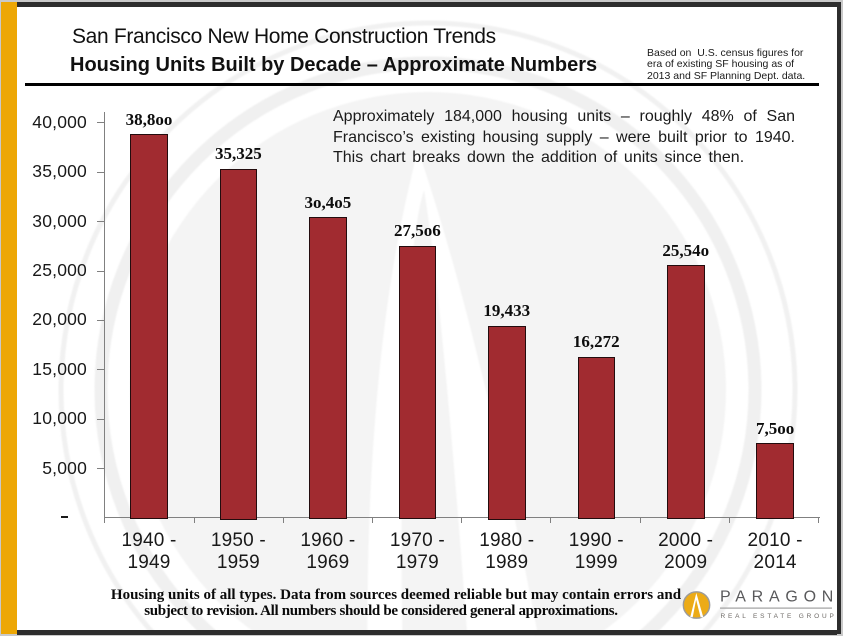 This screenshot has height=636, width=843. Describe the element at coordinates (779, 597) in the screenshot. I see `svg-text: PARAGON` at that location.